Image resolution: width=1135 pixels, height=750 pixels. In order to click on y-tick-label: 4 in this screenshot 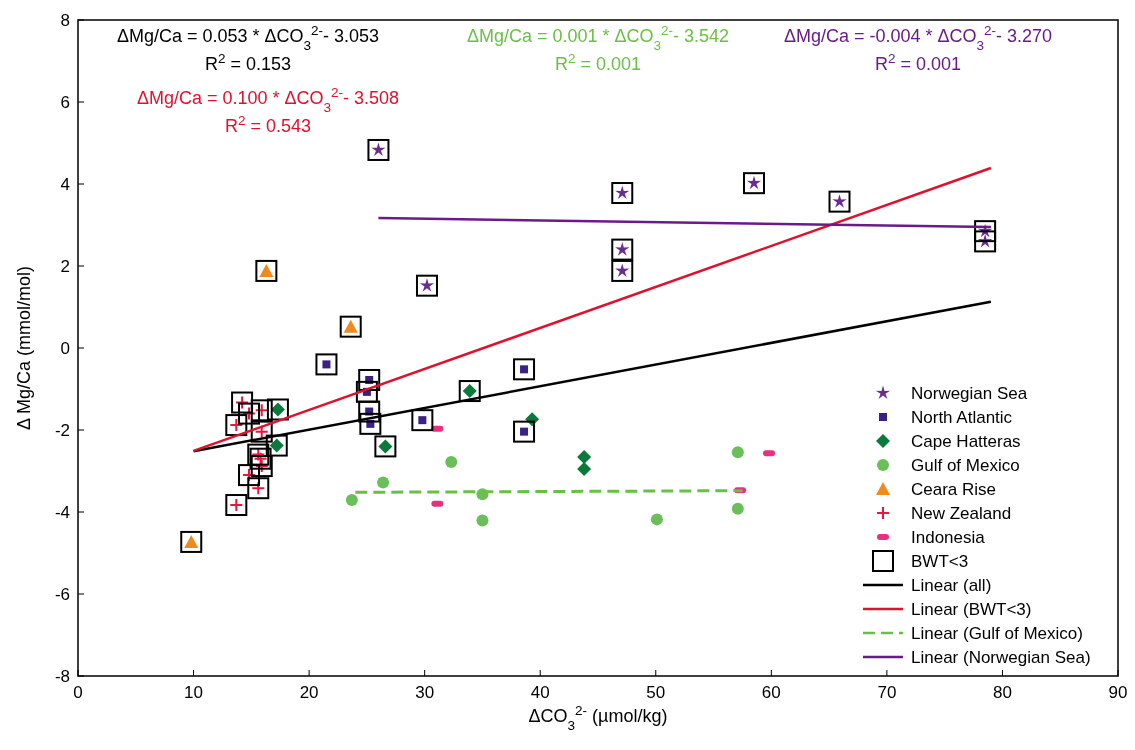, I will do `click(65, 184)`.